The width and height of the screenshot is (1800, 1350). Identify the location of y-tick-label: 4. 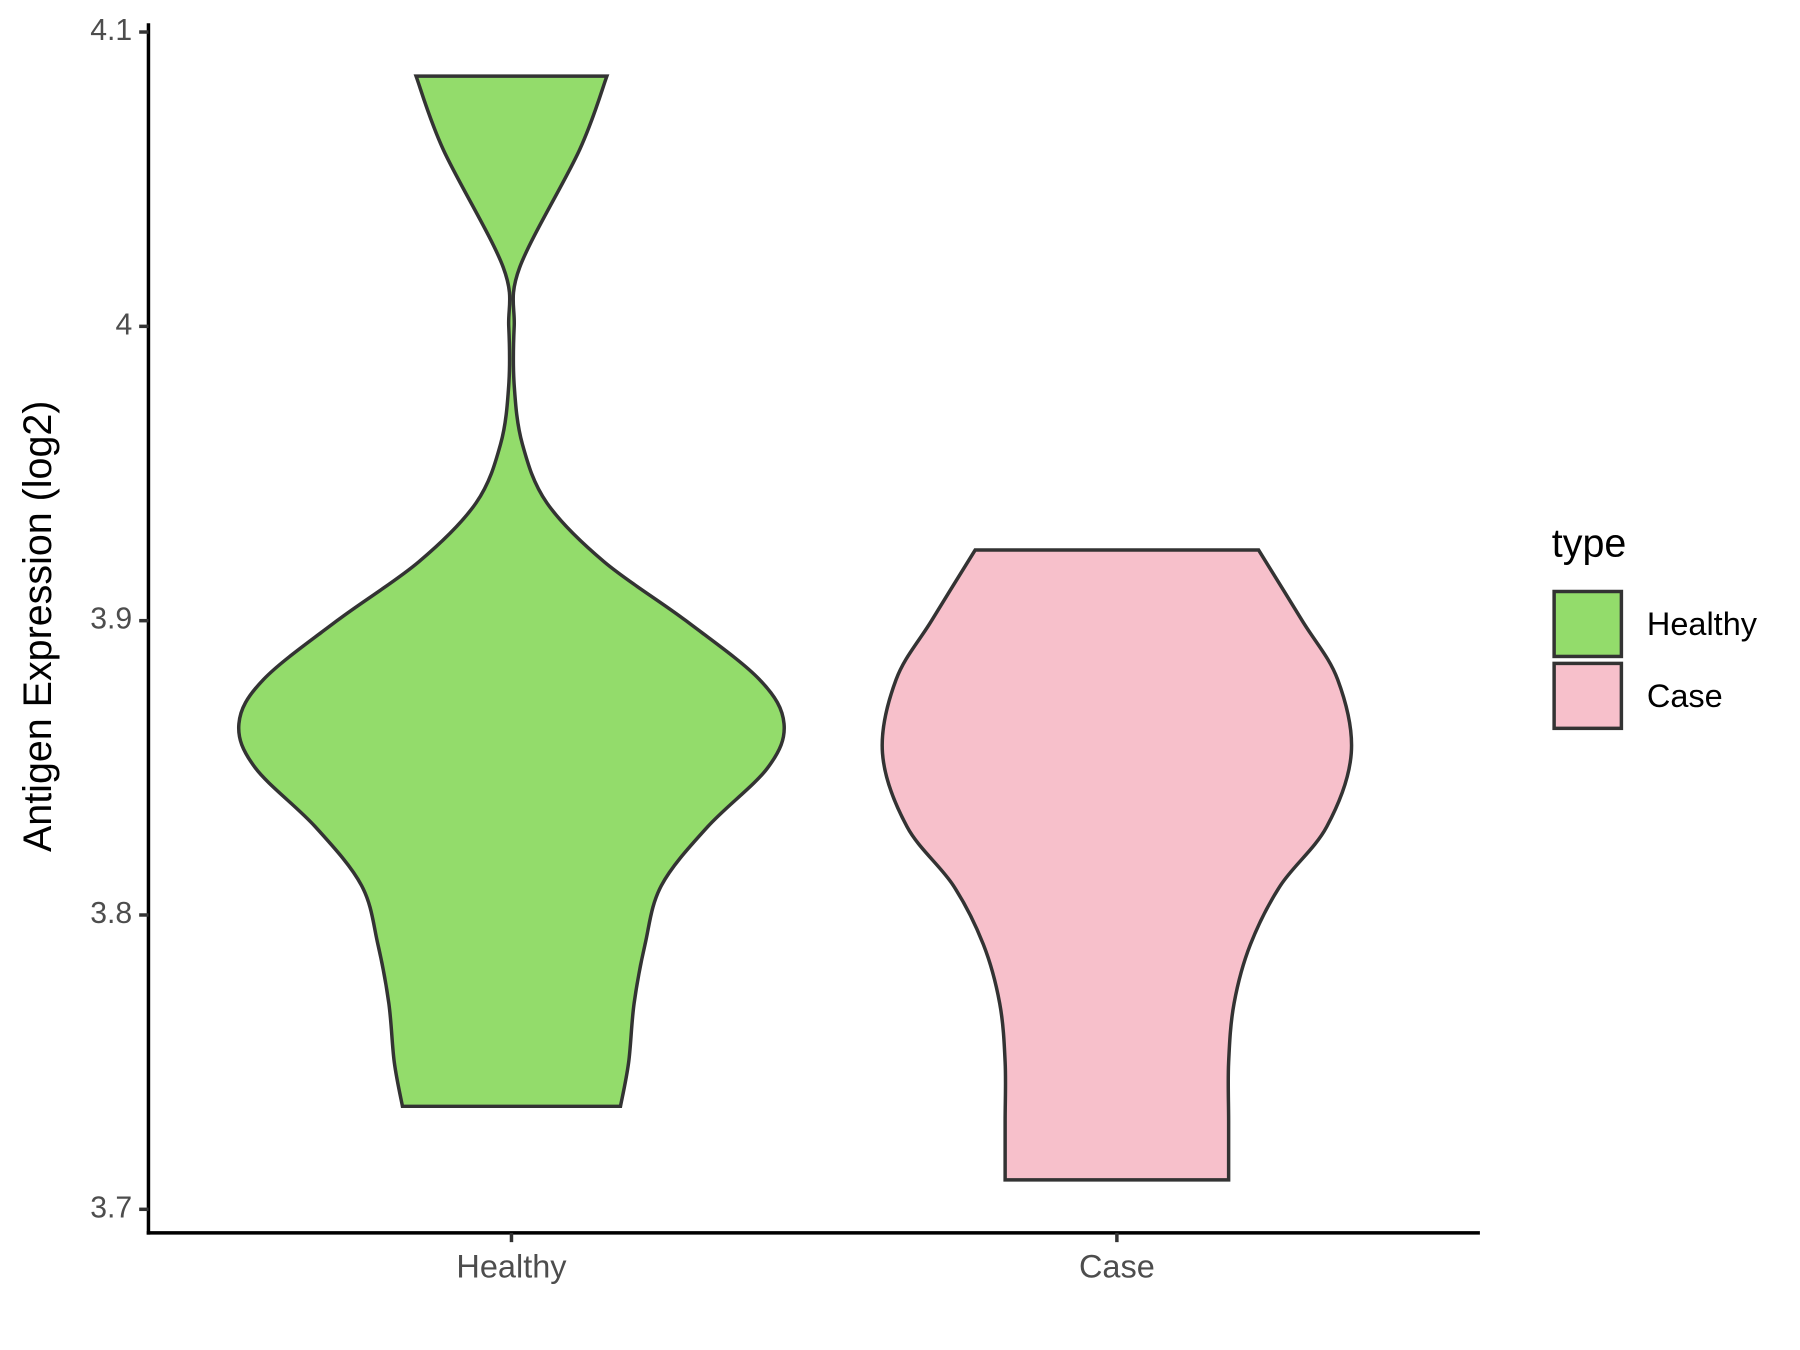
(123, 324).